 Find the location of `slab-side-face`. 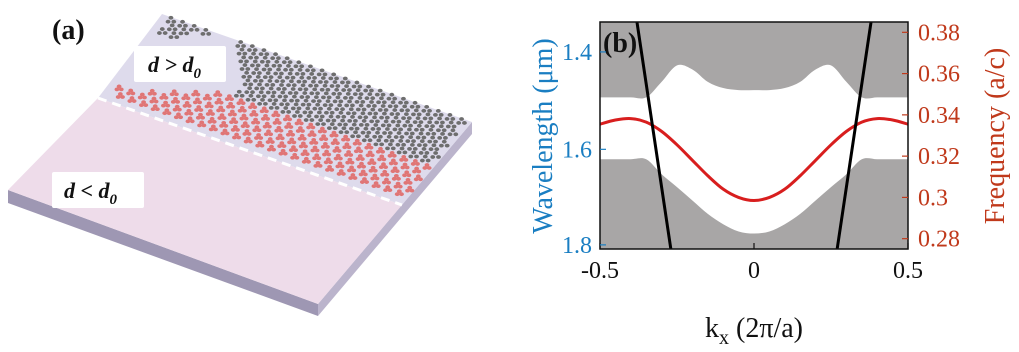

slab-side-face is located at coordinates (395, 219).